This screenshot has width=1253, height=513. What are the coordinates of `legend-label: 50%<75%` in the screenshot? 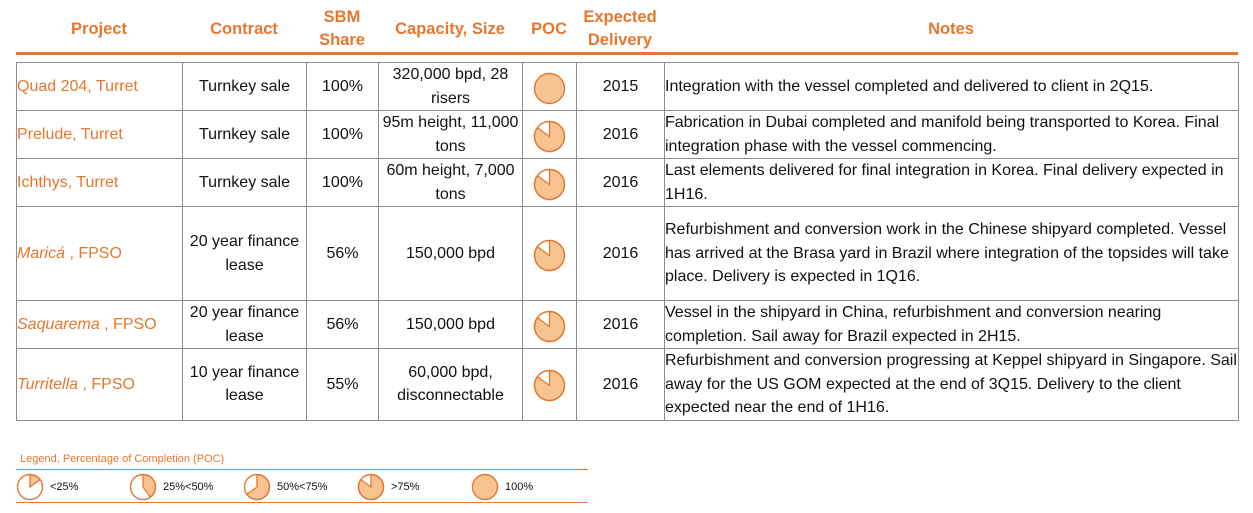 It's located at (302, 487).